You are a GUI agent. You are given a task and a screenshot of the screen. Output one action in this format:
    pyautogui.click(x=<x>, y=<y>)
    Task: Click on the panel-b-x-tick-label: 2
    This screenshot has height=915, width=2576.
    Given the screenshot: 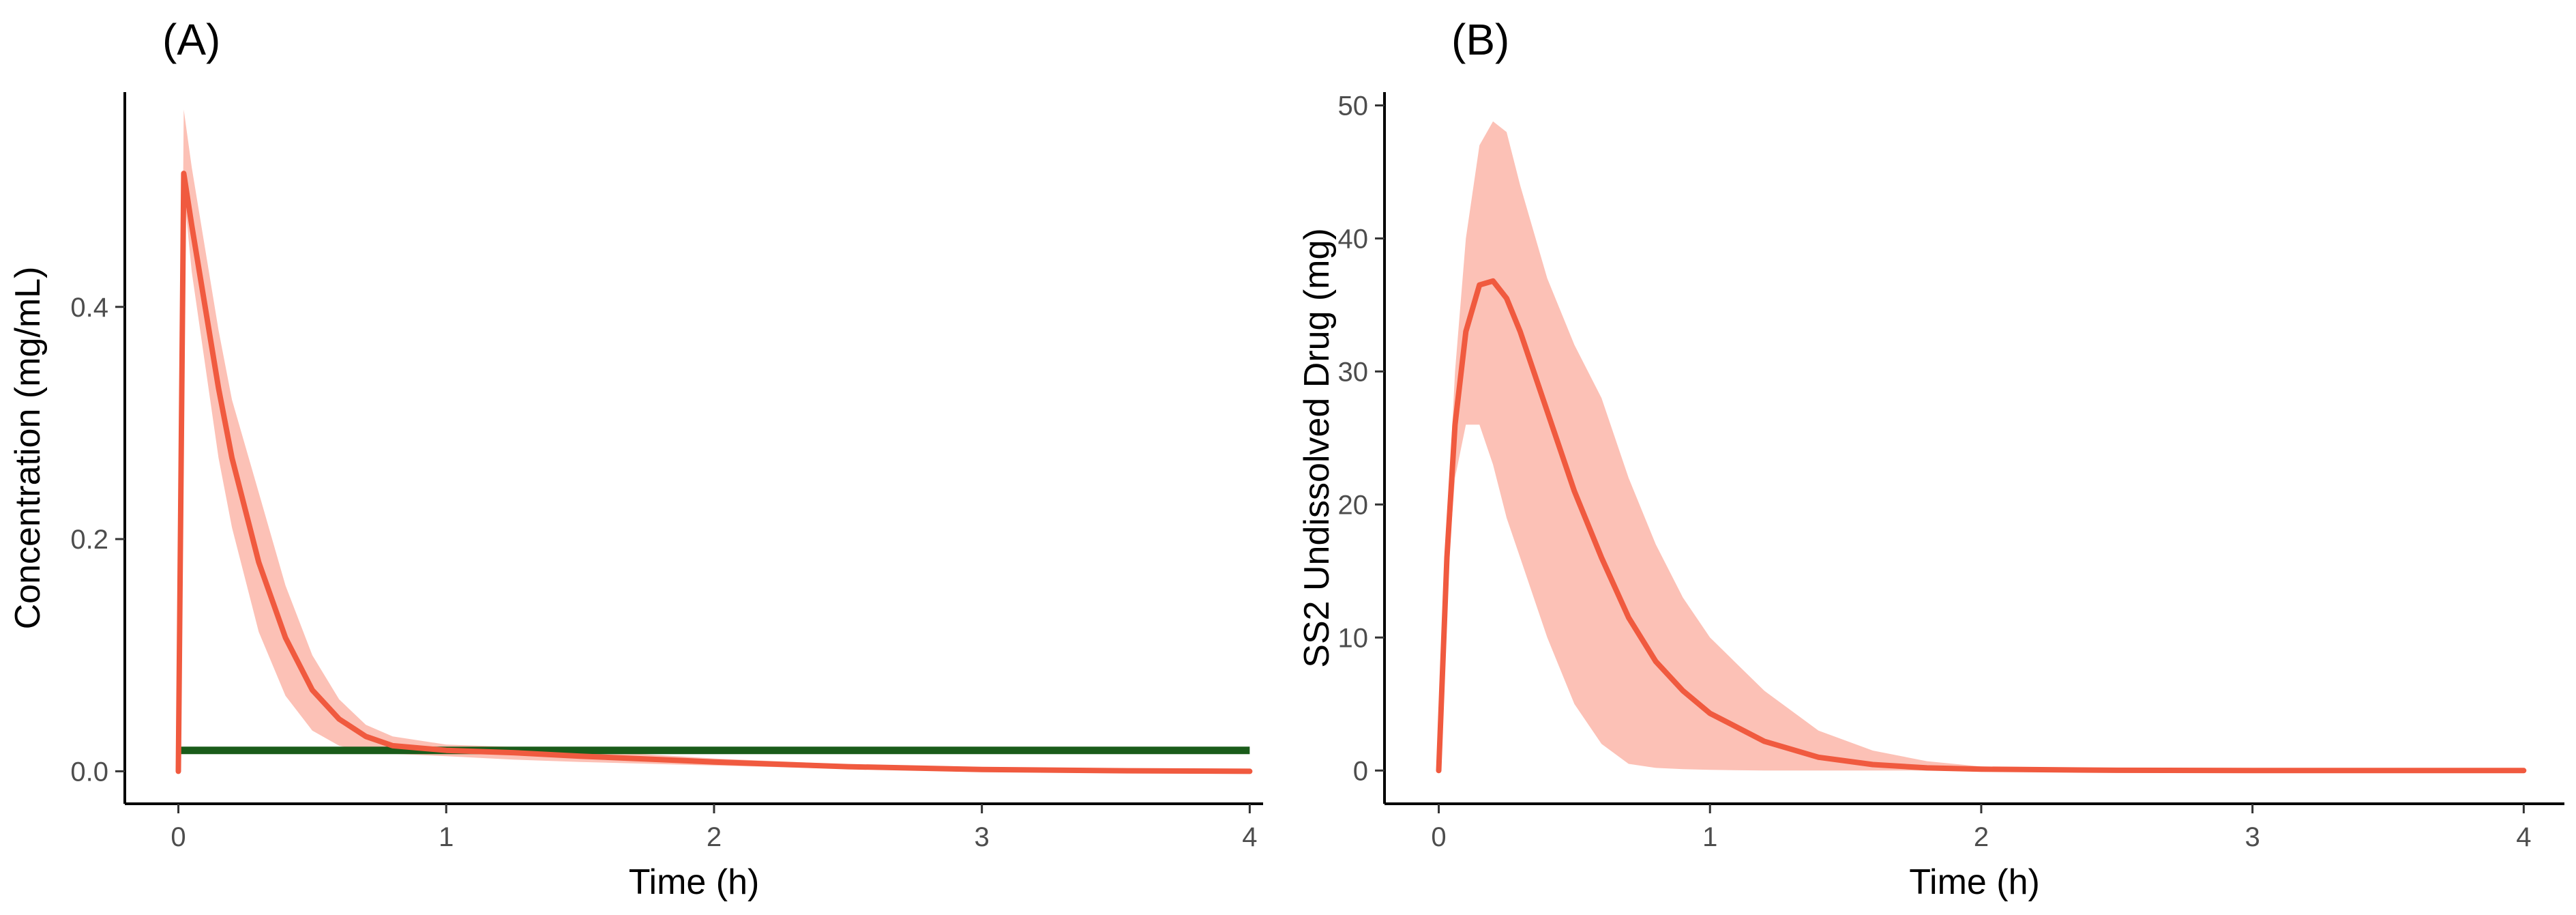 What is the action you would take?
    pyautogui.click(x=1981, y=837)
    